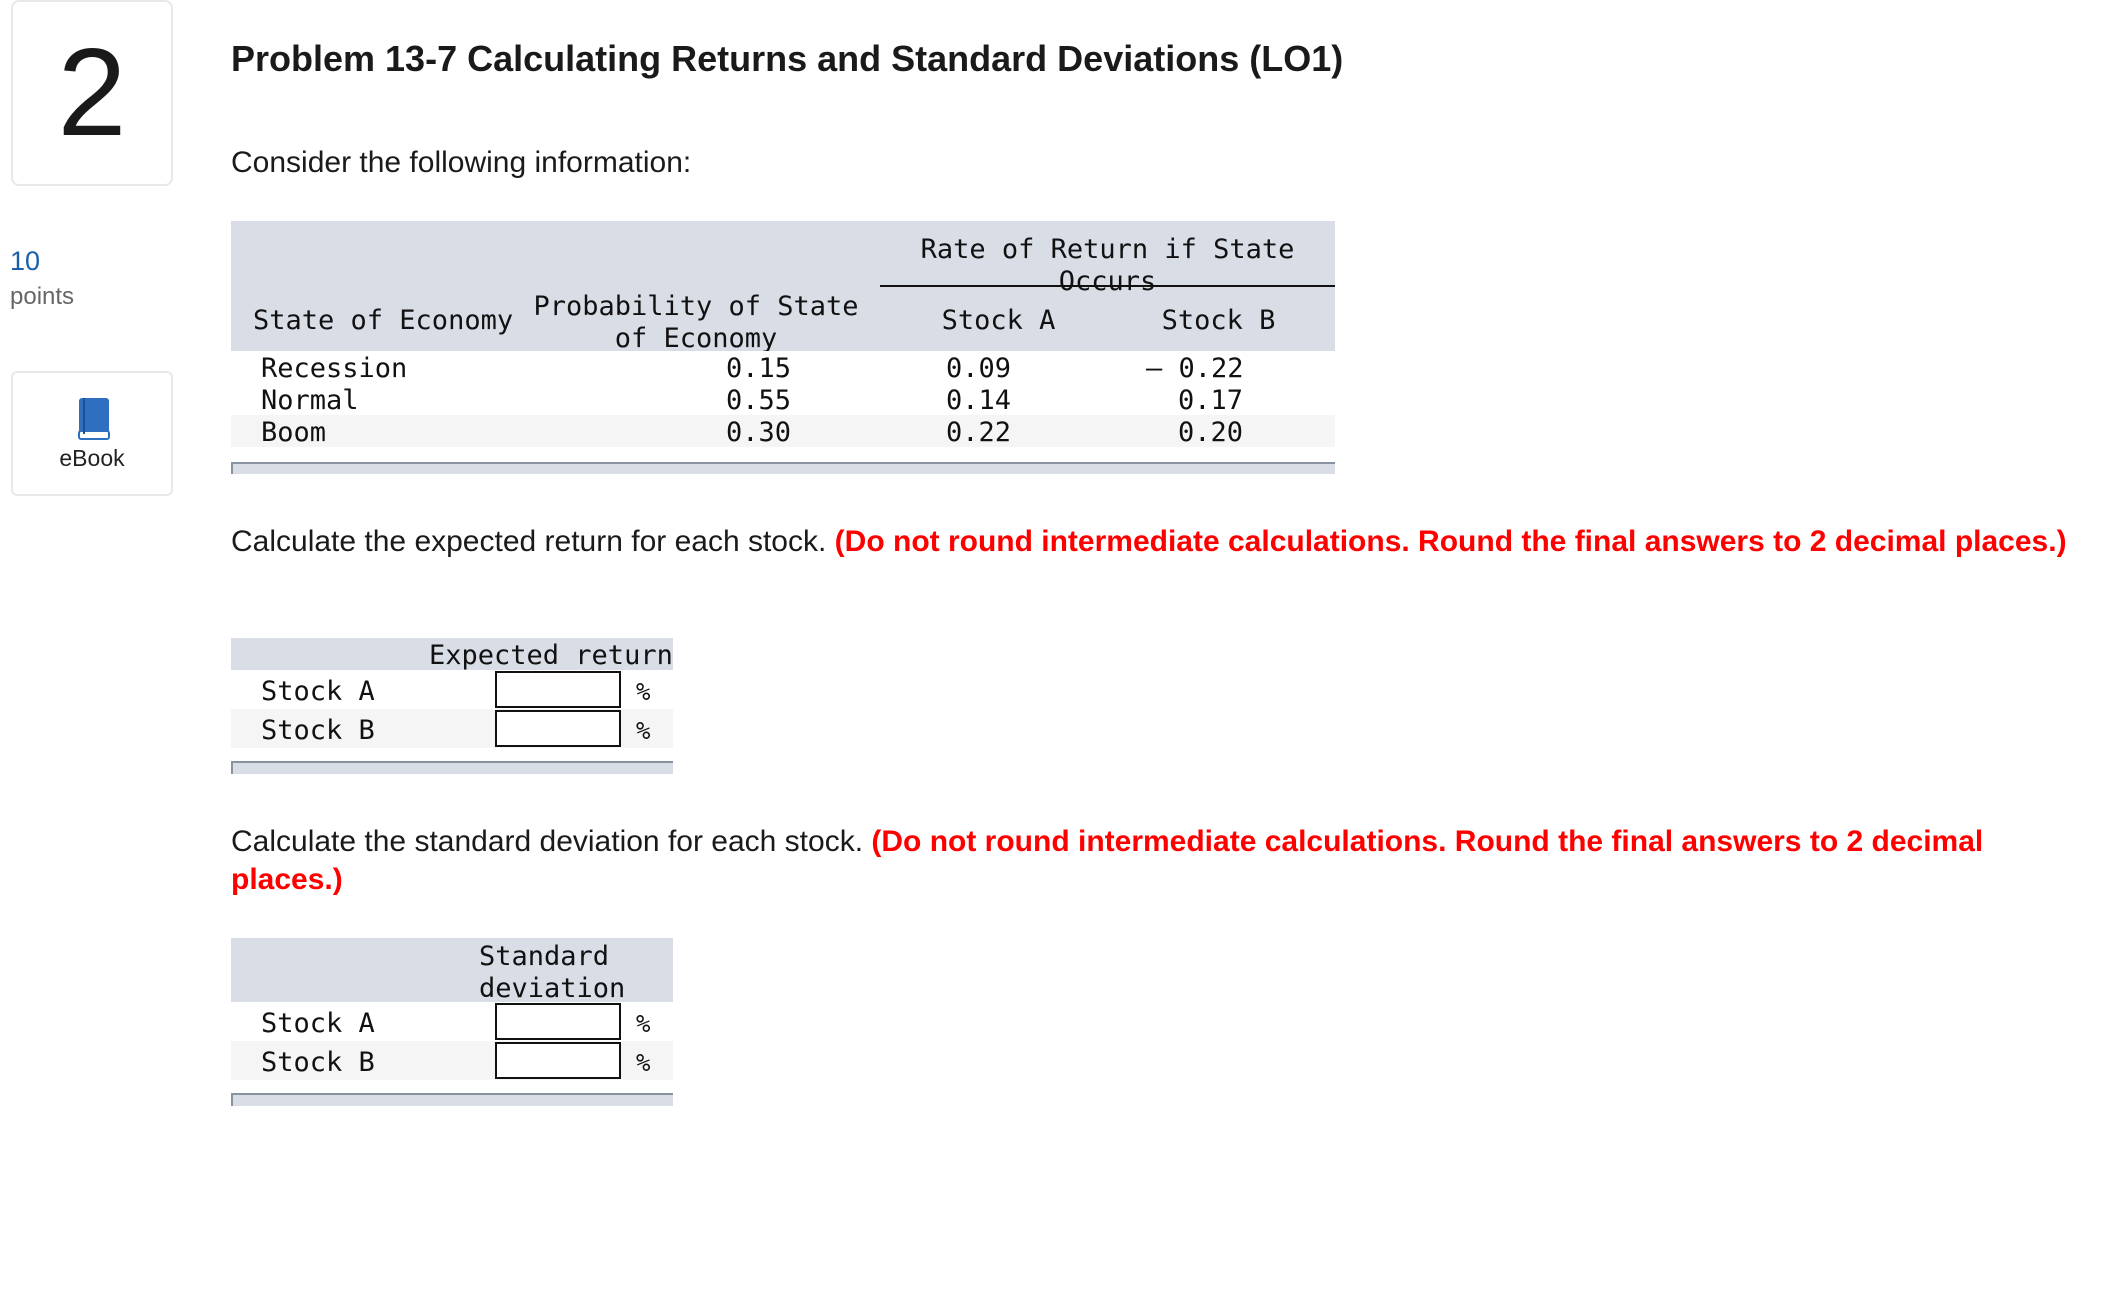  I want to click on row-prob: 0.55, so click(759, 400).